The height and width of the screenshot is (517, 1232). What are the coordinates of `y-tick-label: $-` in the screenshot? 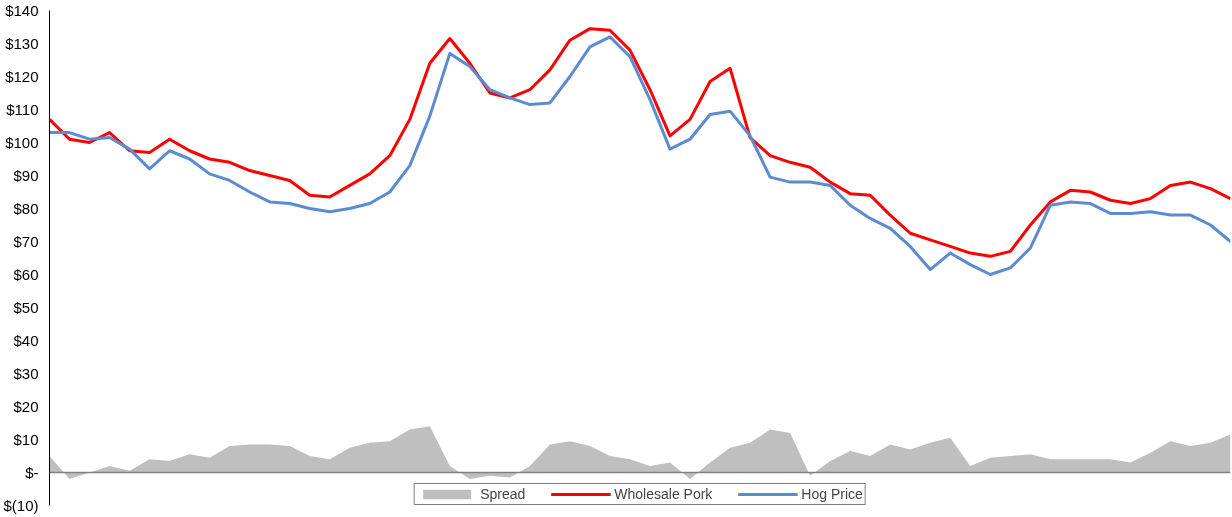 It's located at (32, 472).